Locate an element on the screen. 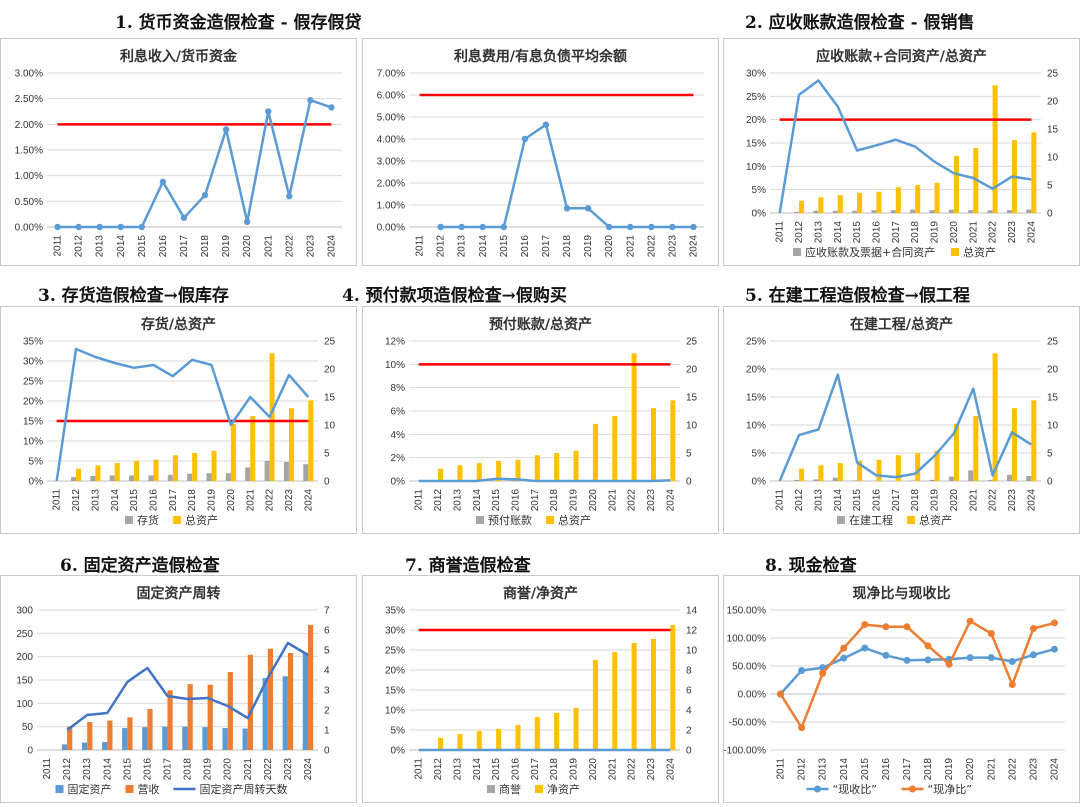 The image size is (1080, 807). y-tick-label: 1.00% is located at coordinates (29, 176).